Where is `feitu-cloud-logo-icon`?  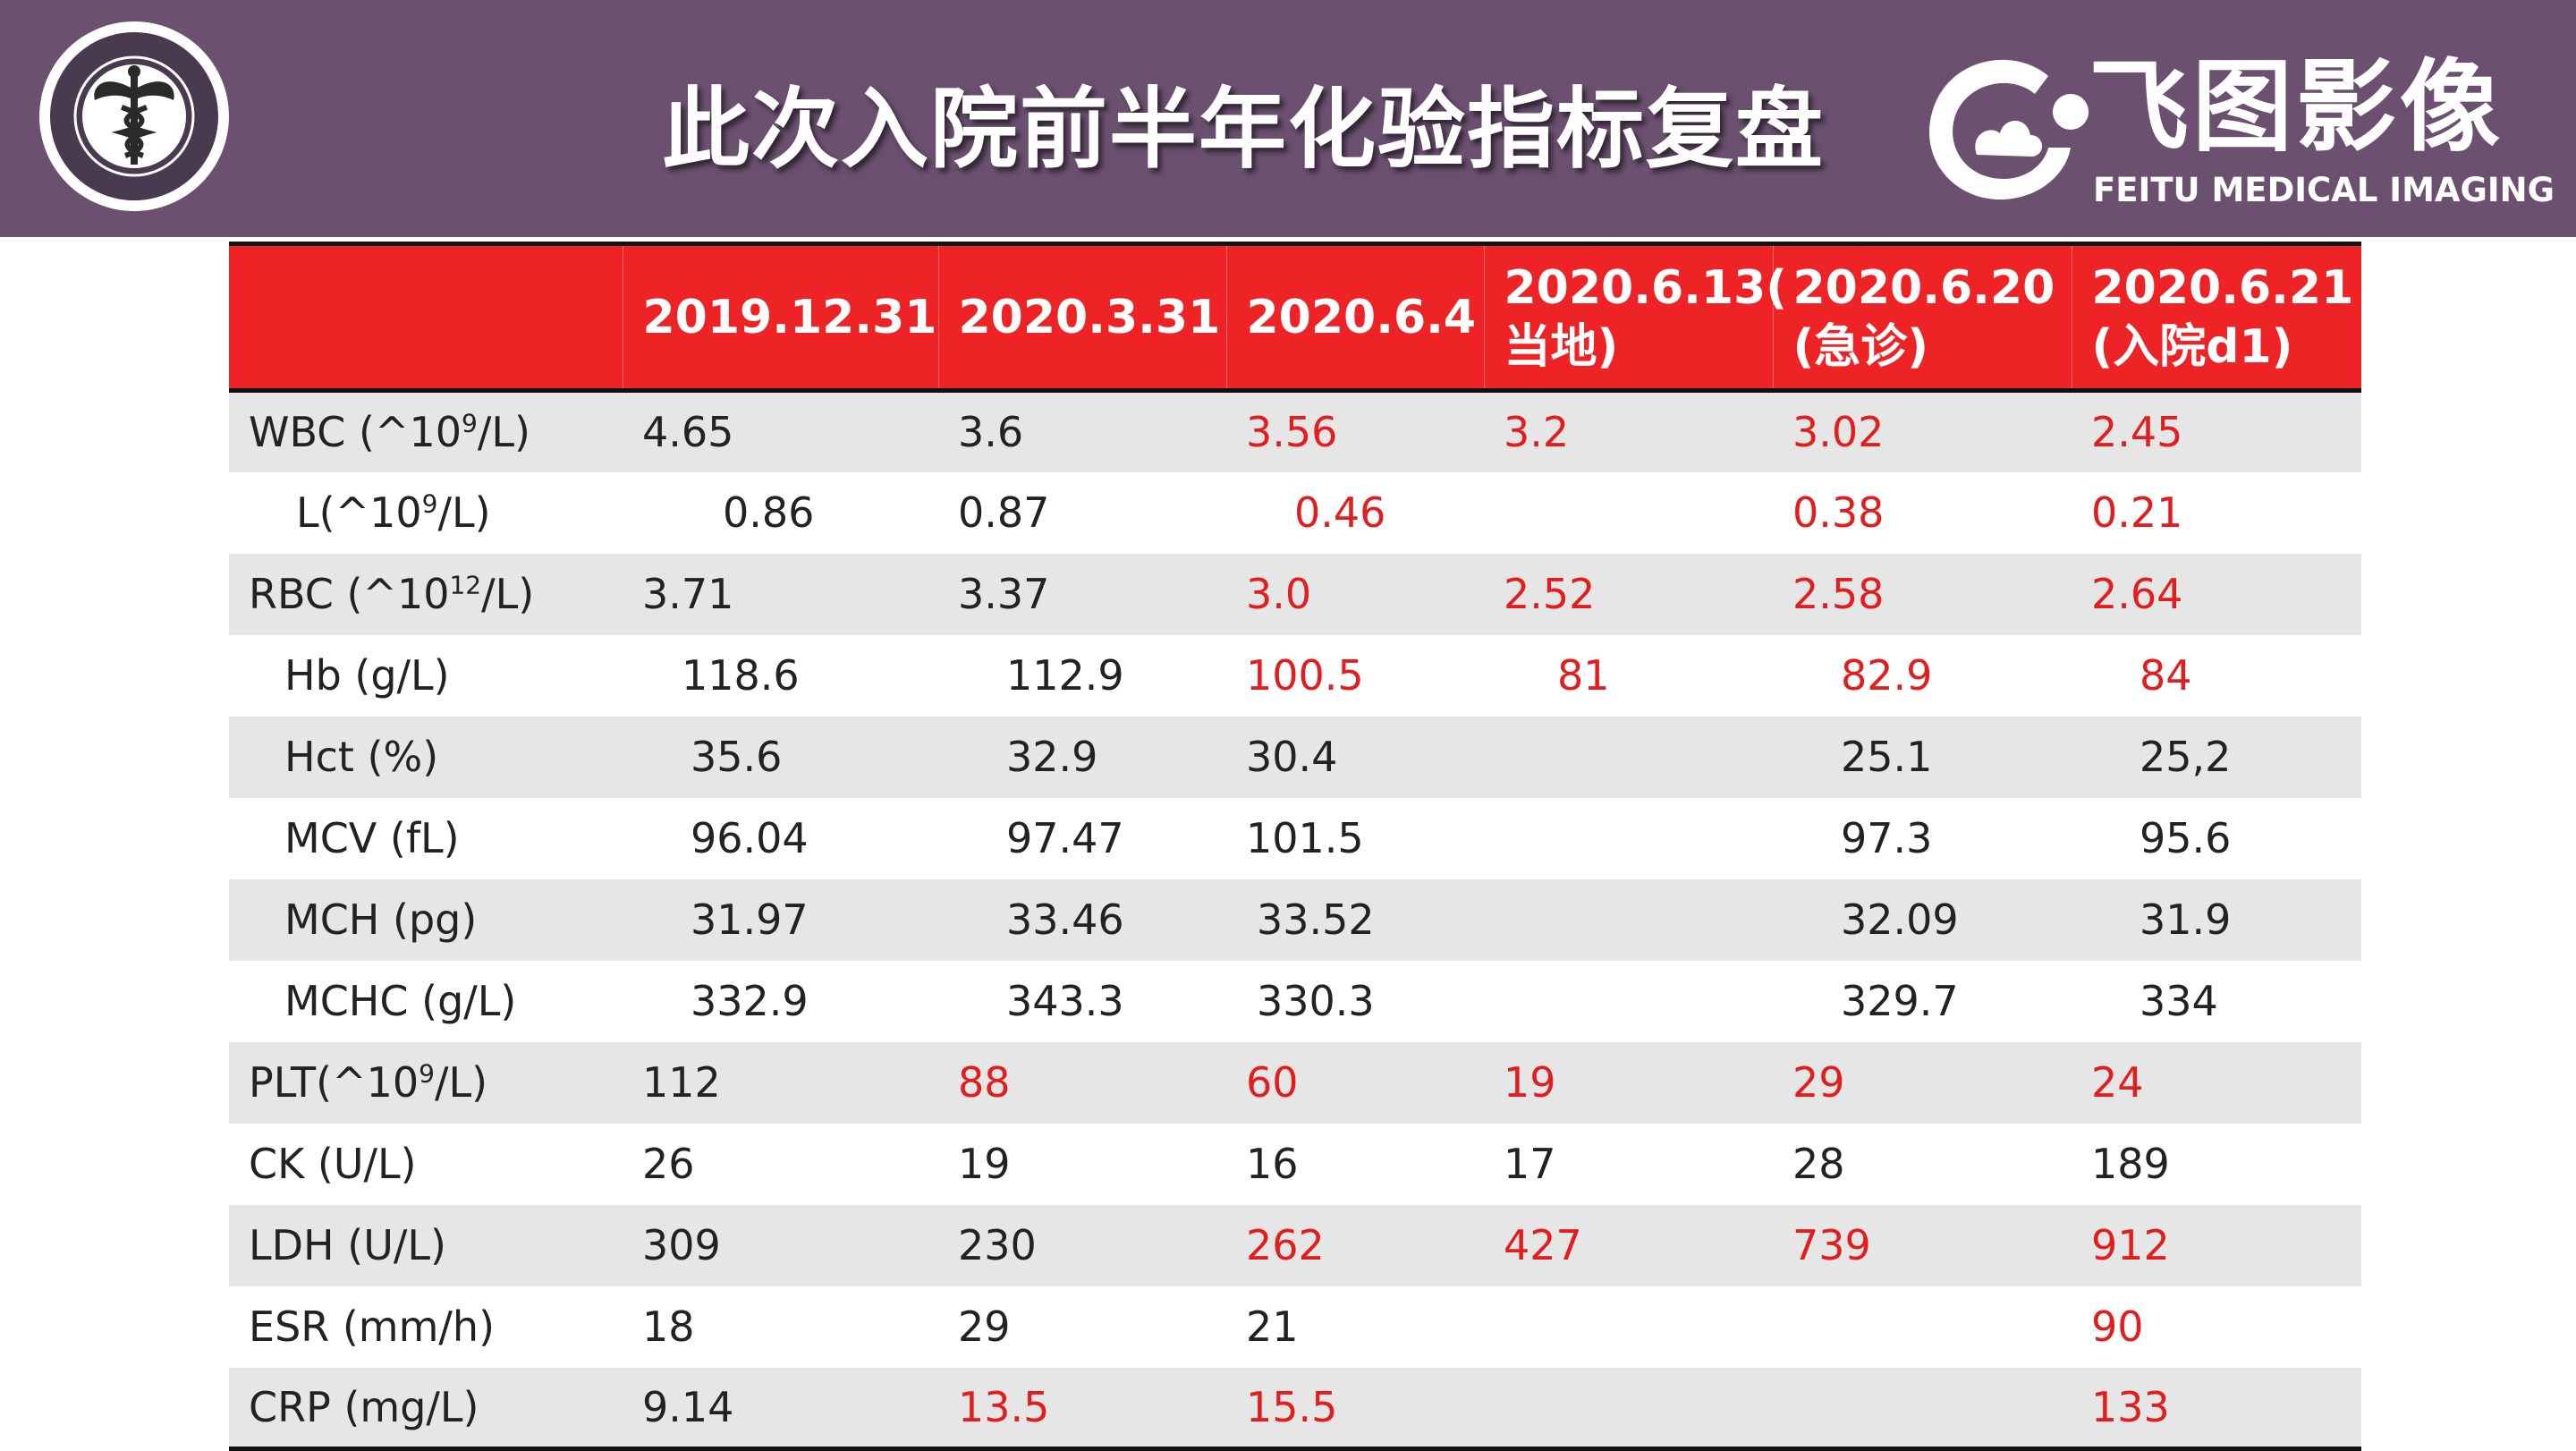 feitu-cloud-logo-icon is located at coordinates (2008, 129).